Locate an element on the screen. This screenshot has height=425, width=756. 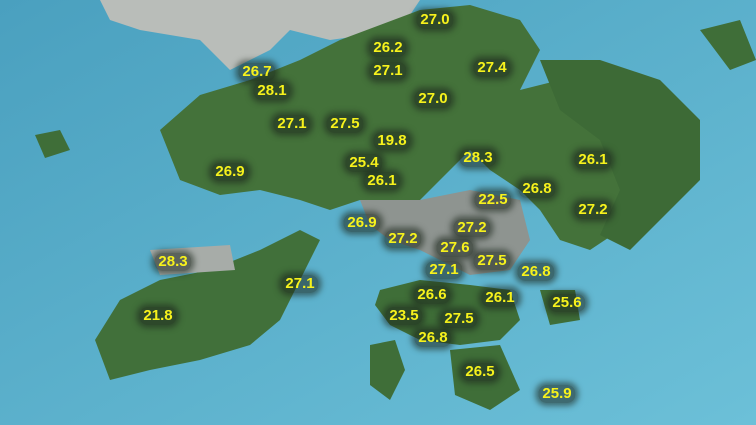
temperature-label: 25.4 is located at coordinates (364, 163).